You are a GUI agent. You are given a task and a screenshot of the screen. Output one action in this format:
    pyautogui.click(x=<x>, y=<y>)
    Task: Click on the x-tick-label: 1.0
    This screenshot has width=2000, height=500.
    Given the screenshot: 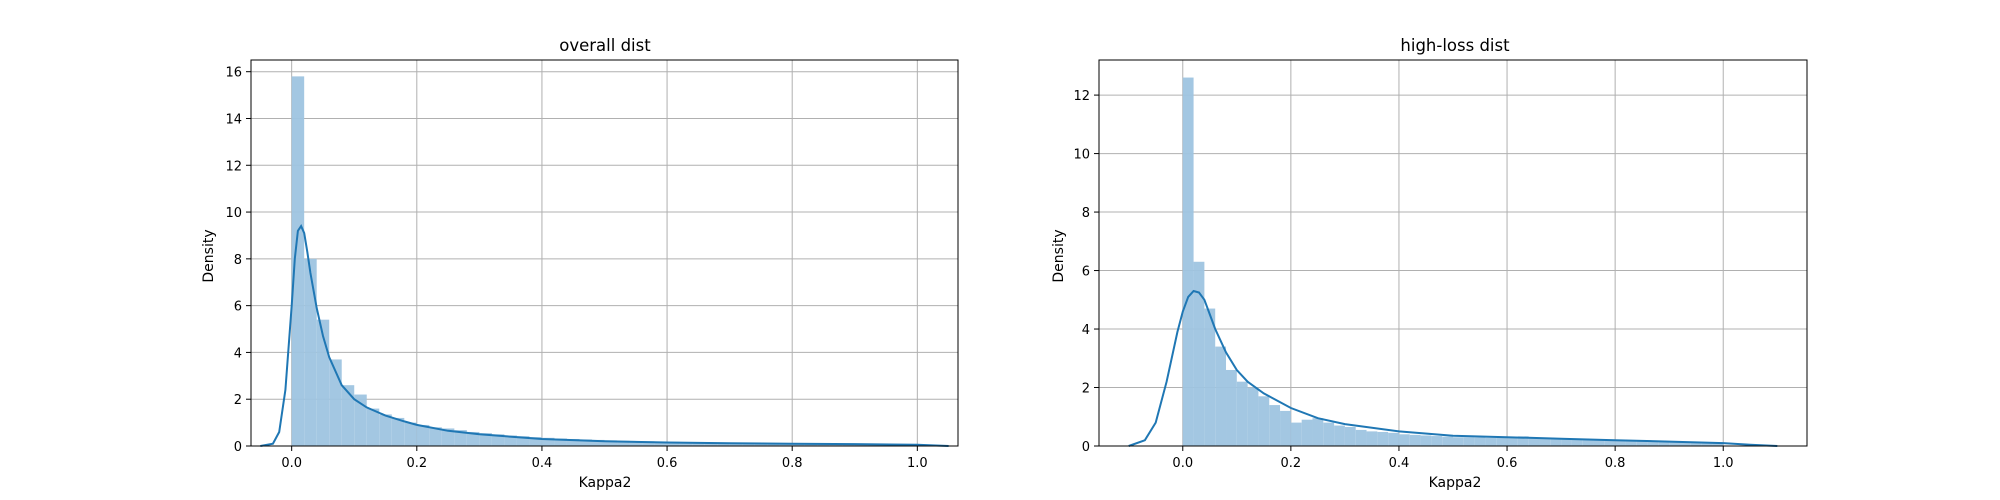 What is the action you would take?
    pyautogui.click(x=917, y=463)
    